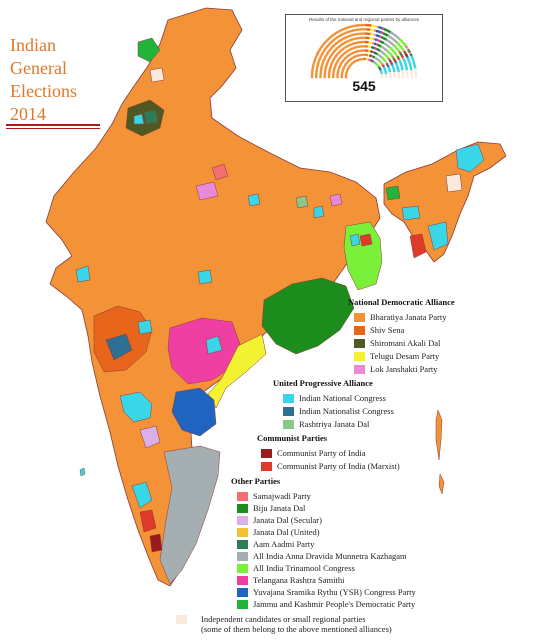  Describe the element at coordinates (321, 453) in the screenshot. I see `legend-label: Communist Party of India` at that location.